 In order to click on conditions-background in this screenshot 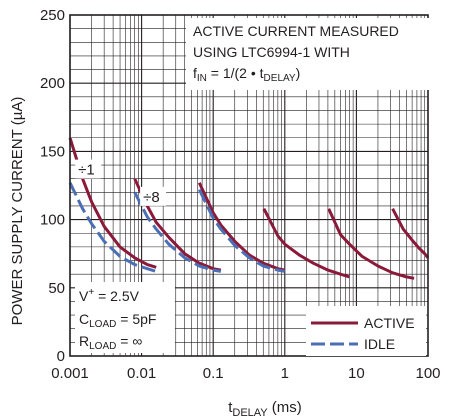, I will do `click(125, 317)`.